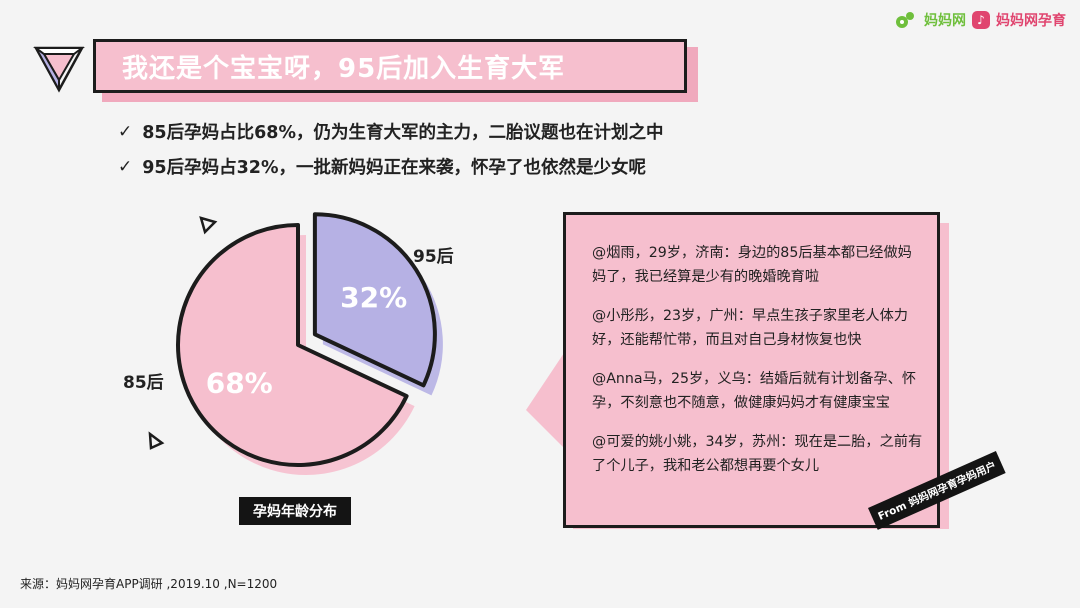  I want to click on brand-logos: 妈妈网 ♪ 妈妈网孕育, so click(980, 20).